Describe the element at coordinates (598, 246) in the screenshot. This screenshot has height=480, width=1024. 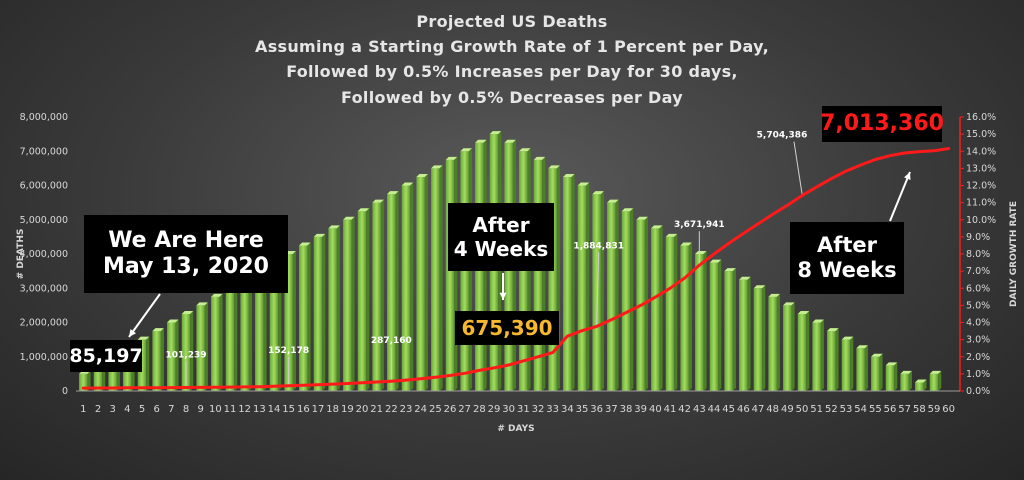
I see `point-label: 1,884,831` at that location.